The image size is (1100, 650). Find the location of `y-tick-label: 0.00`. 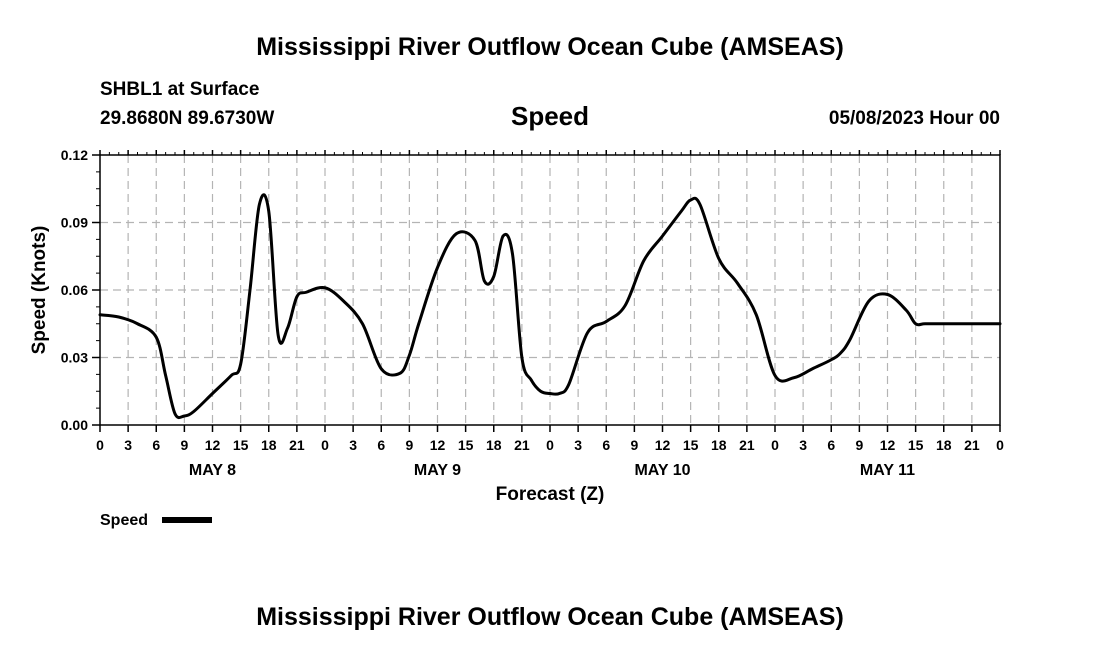

y-tick-label: 0.00 is located at coordinates (74, 425).